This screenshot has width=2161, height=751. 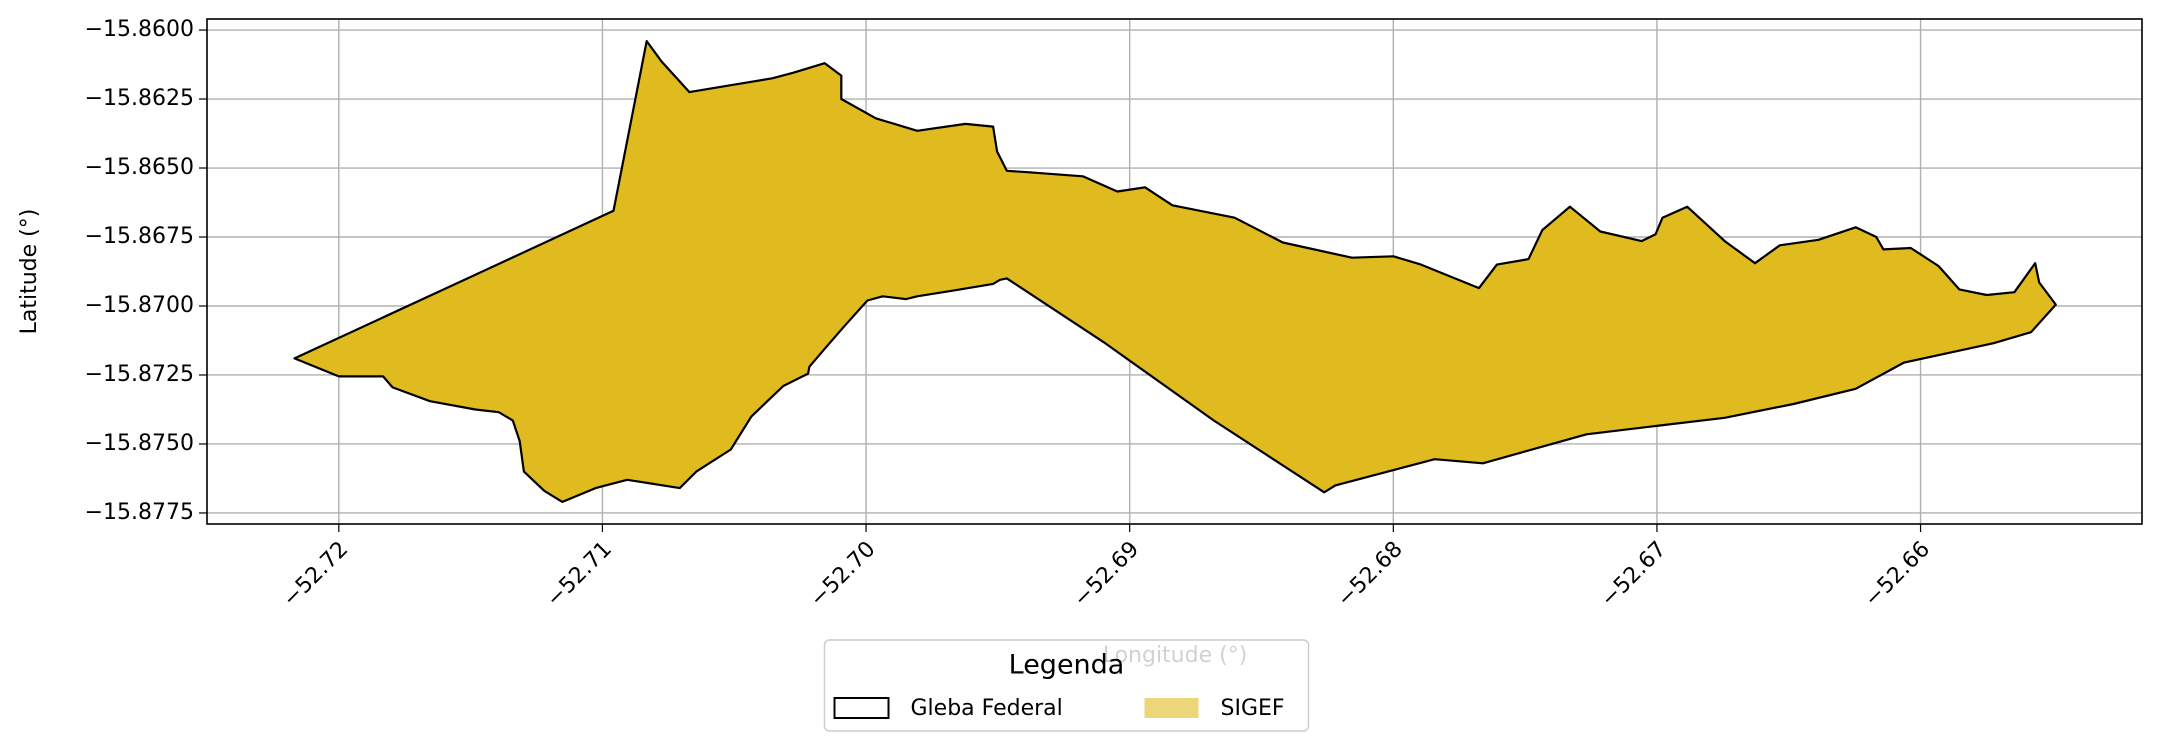 What do you see at coordinates (139, 98) in the screenshot?
I see `y-tick-label: −15.8625` at bounding box center [139, 98].